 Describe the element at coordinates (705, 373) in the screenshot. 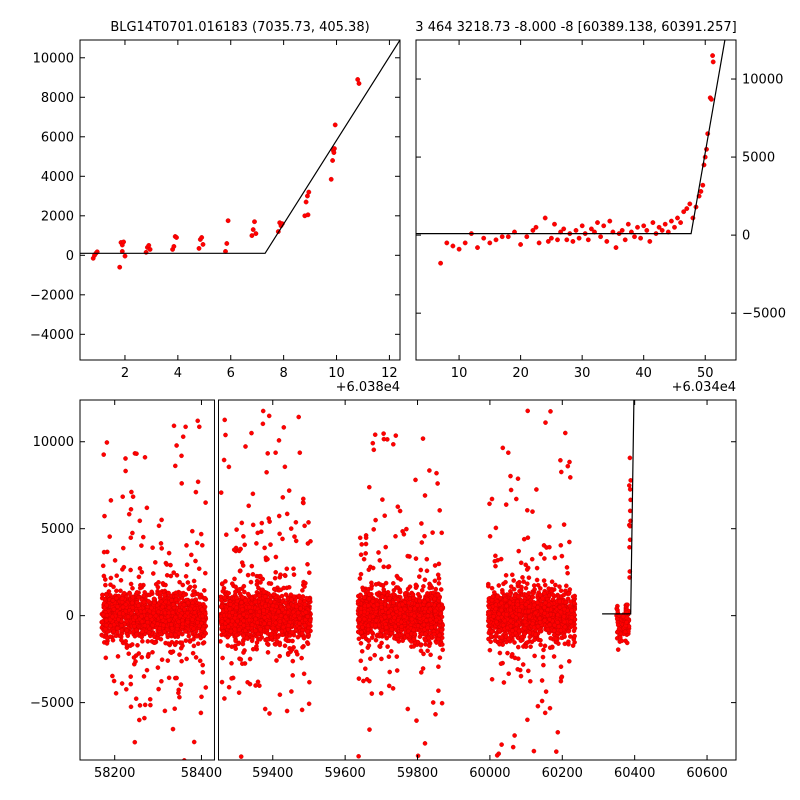

I see `x-tick-label: 50` at that location.